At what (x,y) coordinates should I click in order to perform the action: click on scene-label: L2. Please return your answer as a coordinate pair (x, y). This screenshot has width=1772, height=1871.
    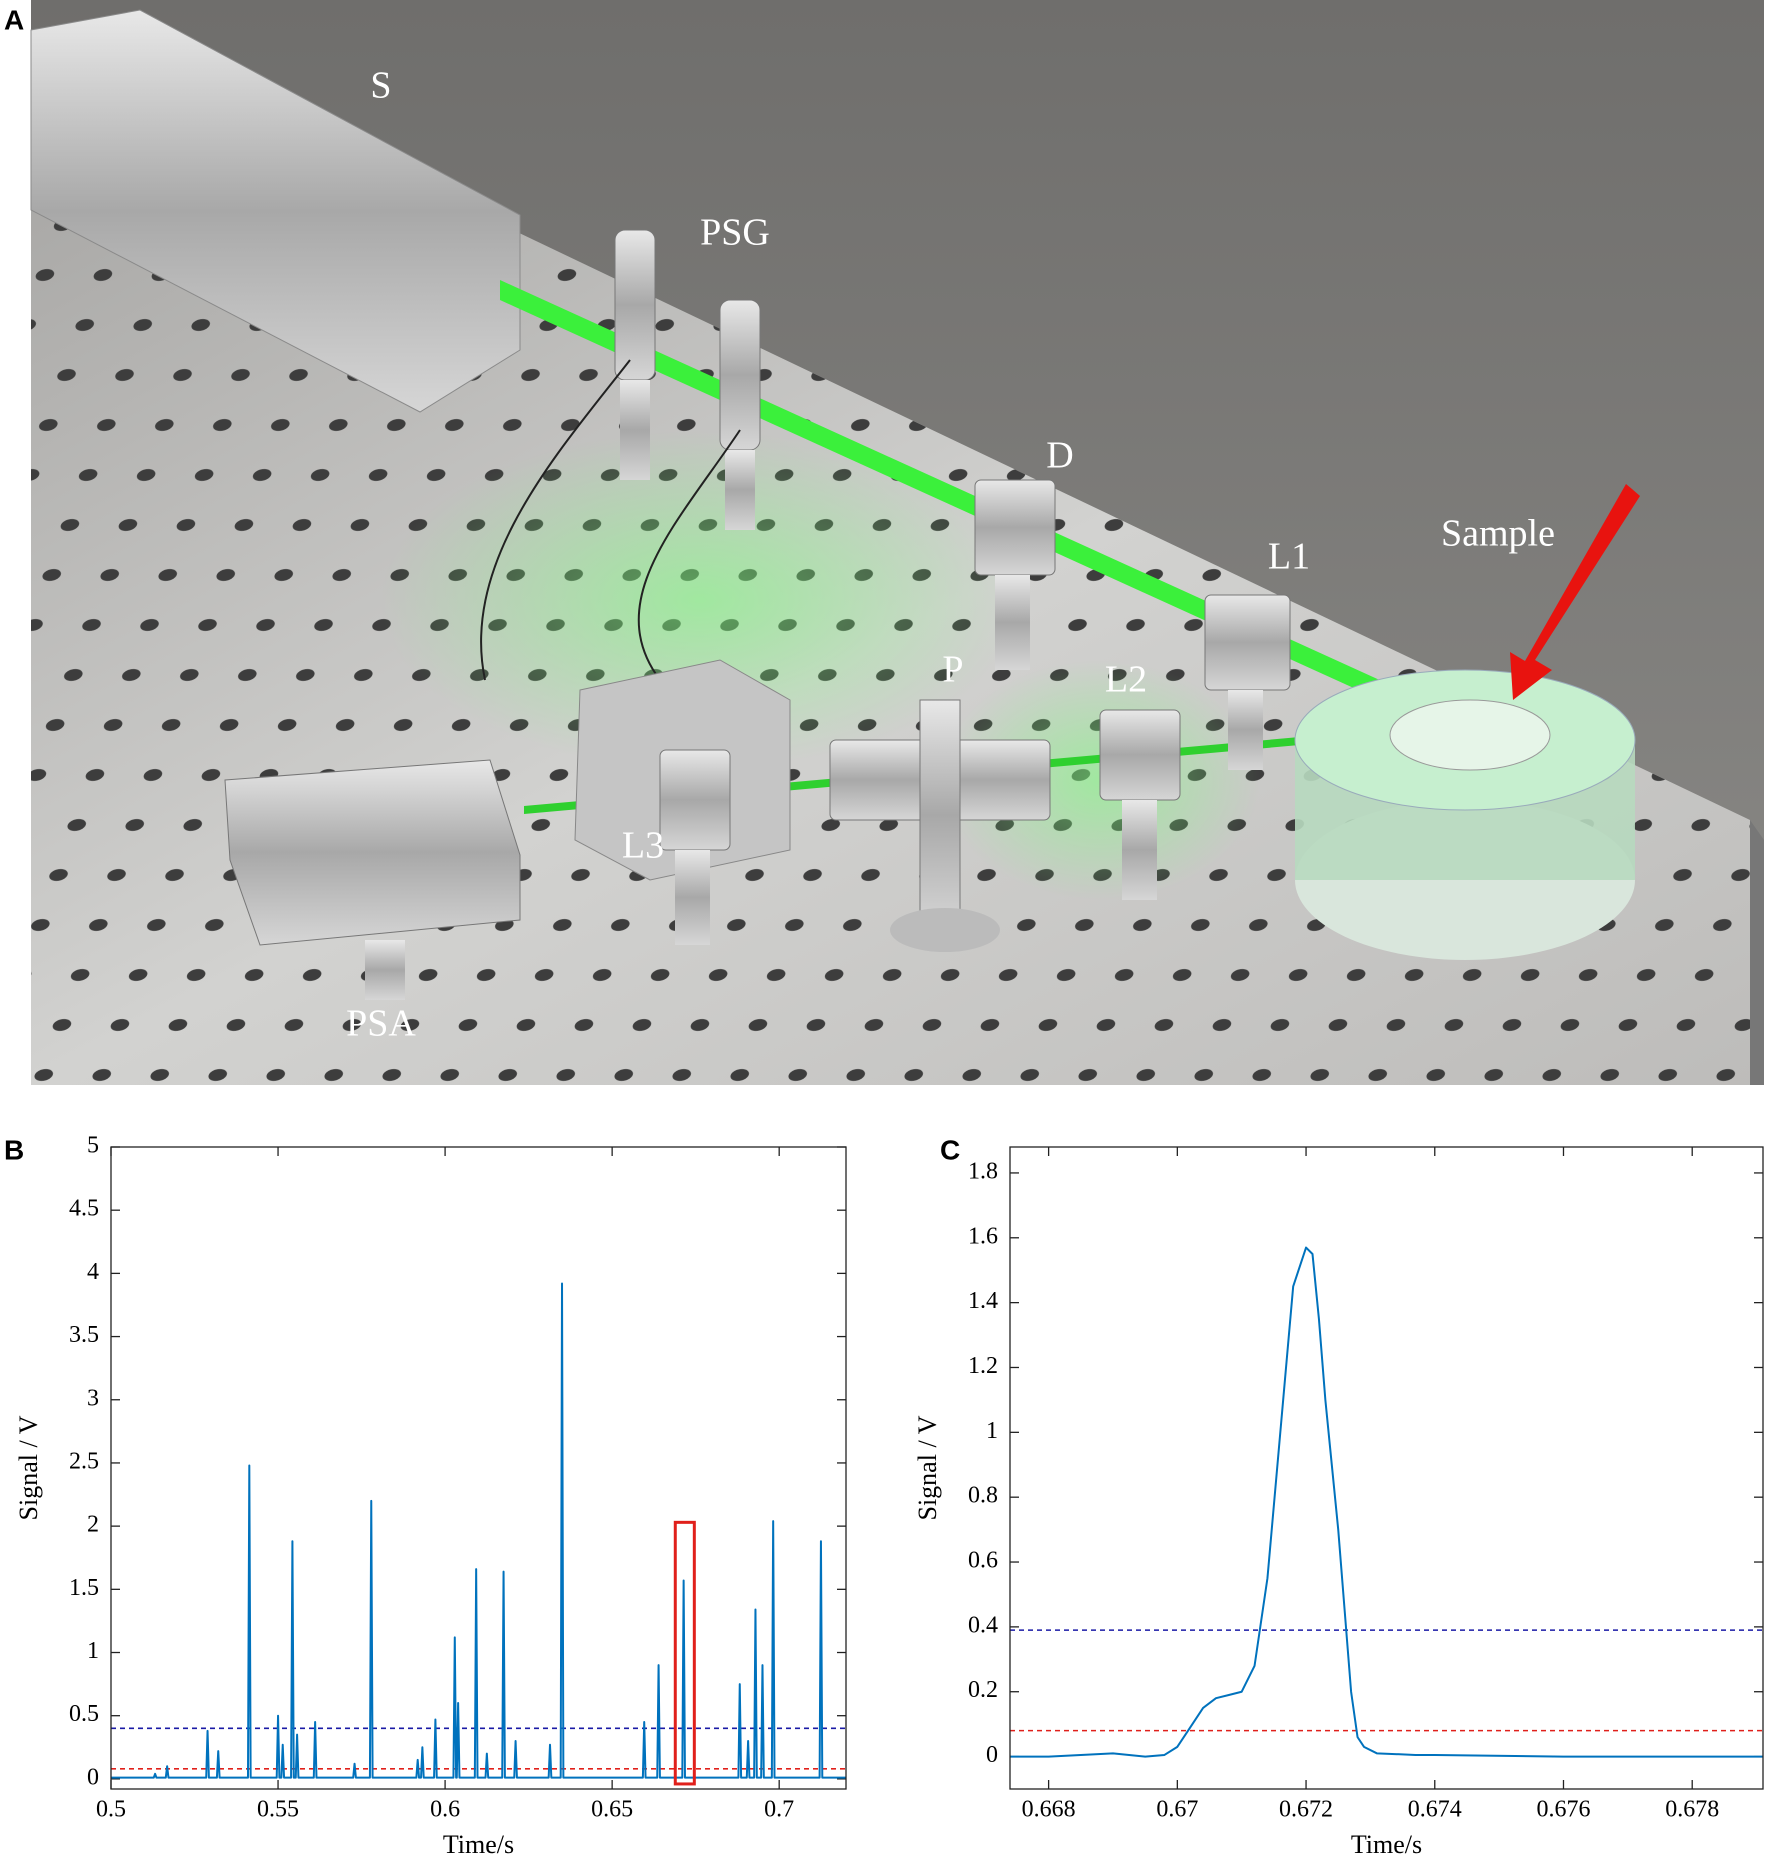
    Looking at the image, I should click on (1126, 680).